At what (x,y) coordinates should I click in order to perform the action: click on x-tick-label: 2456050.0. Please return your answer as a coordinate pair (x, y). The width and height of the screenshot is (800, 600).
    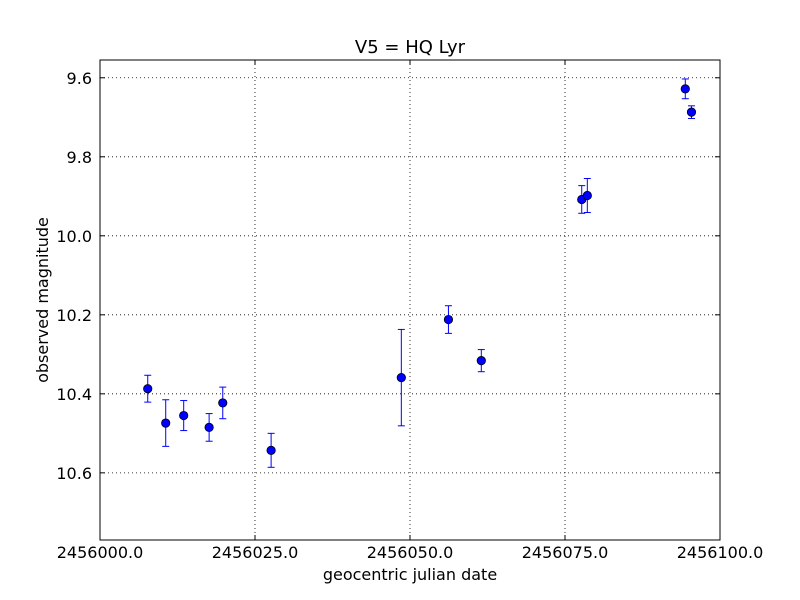
    Looking at the image, I should click on (410, 552).